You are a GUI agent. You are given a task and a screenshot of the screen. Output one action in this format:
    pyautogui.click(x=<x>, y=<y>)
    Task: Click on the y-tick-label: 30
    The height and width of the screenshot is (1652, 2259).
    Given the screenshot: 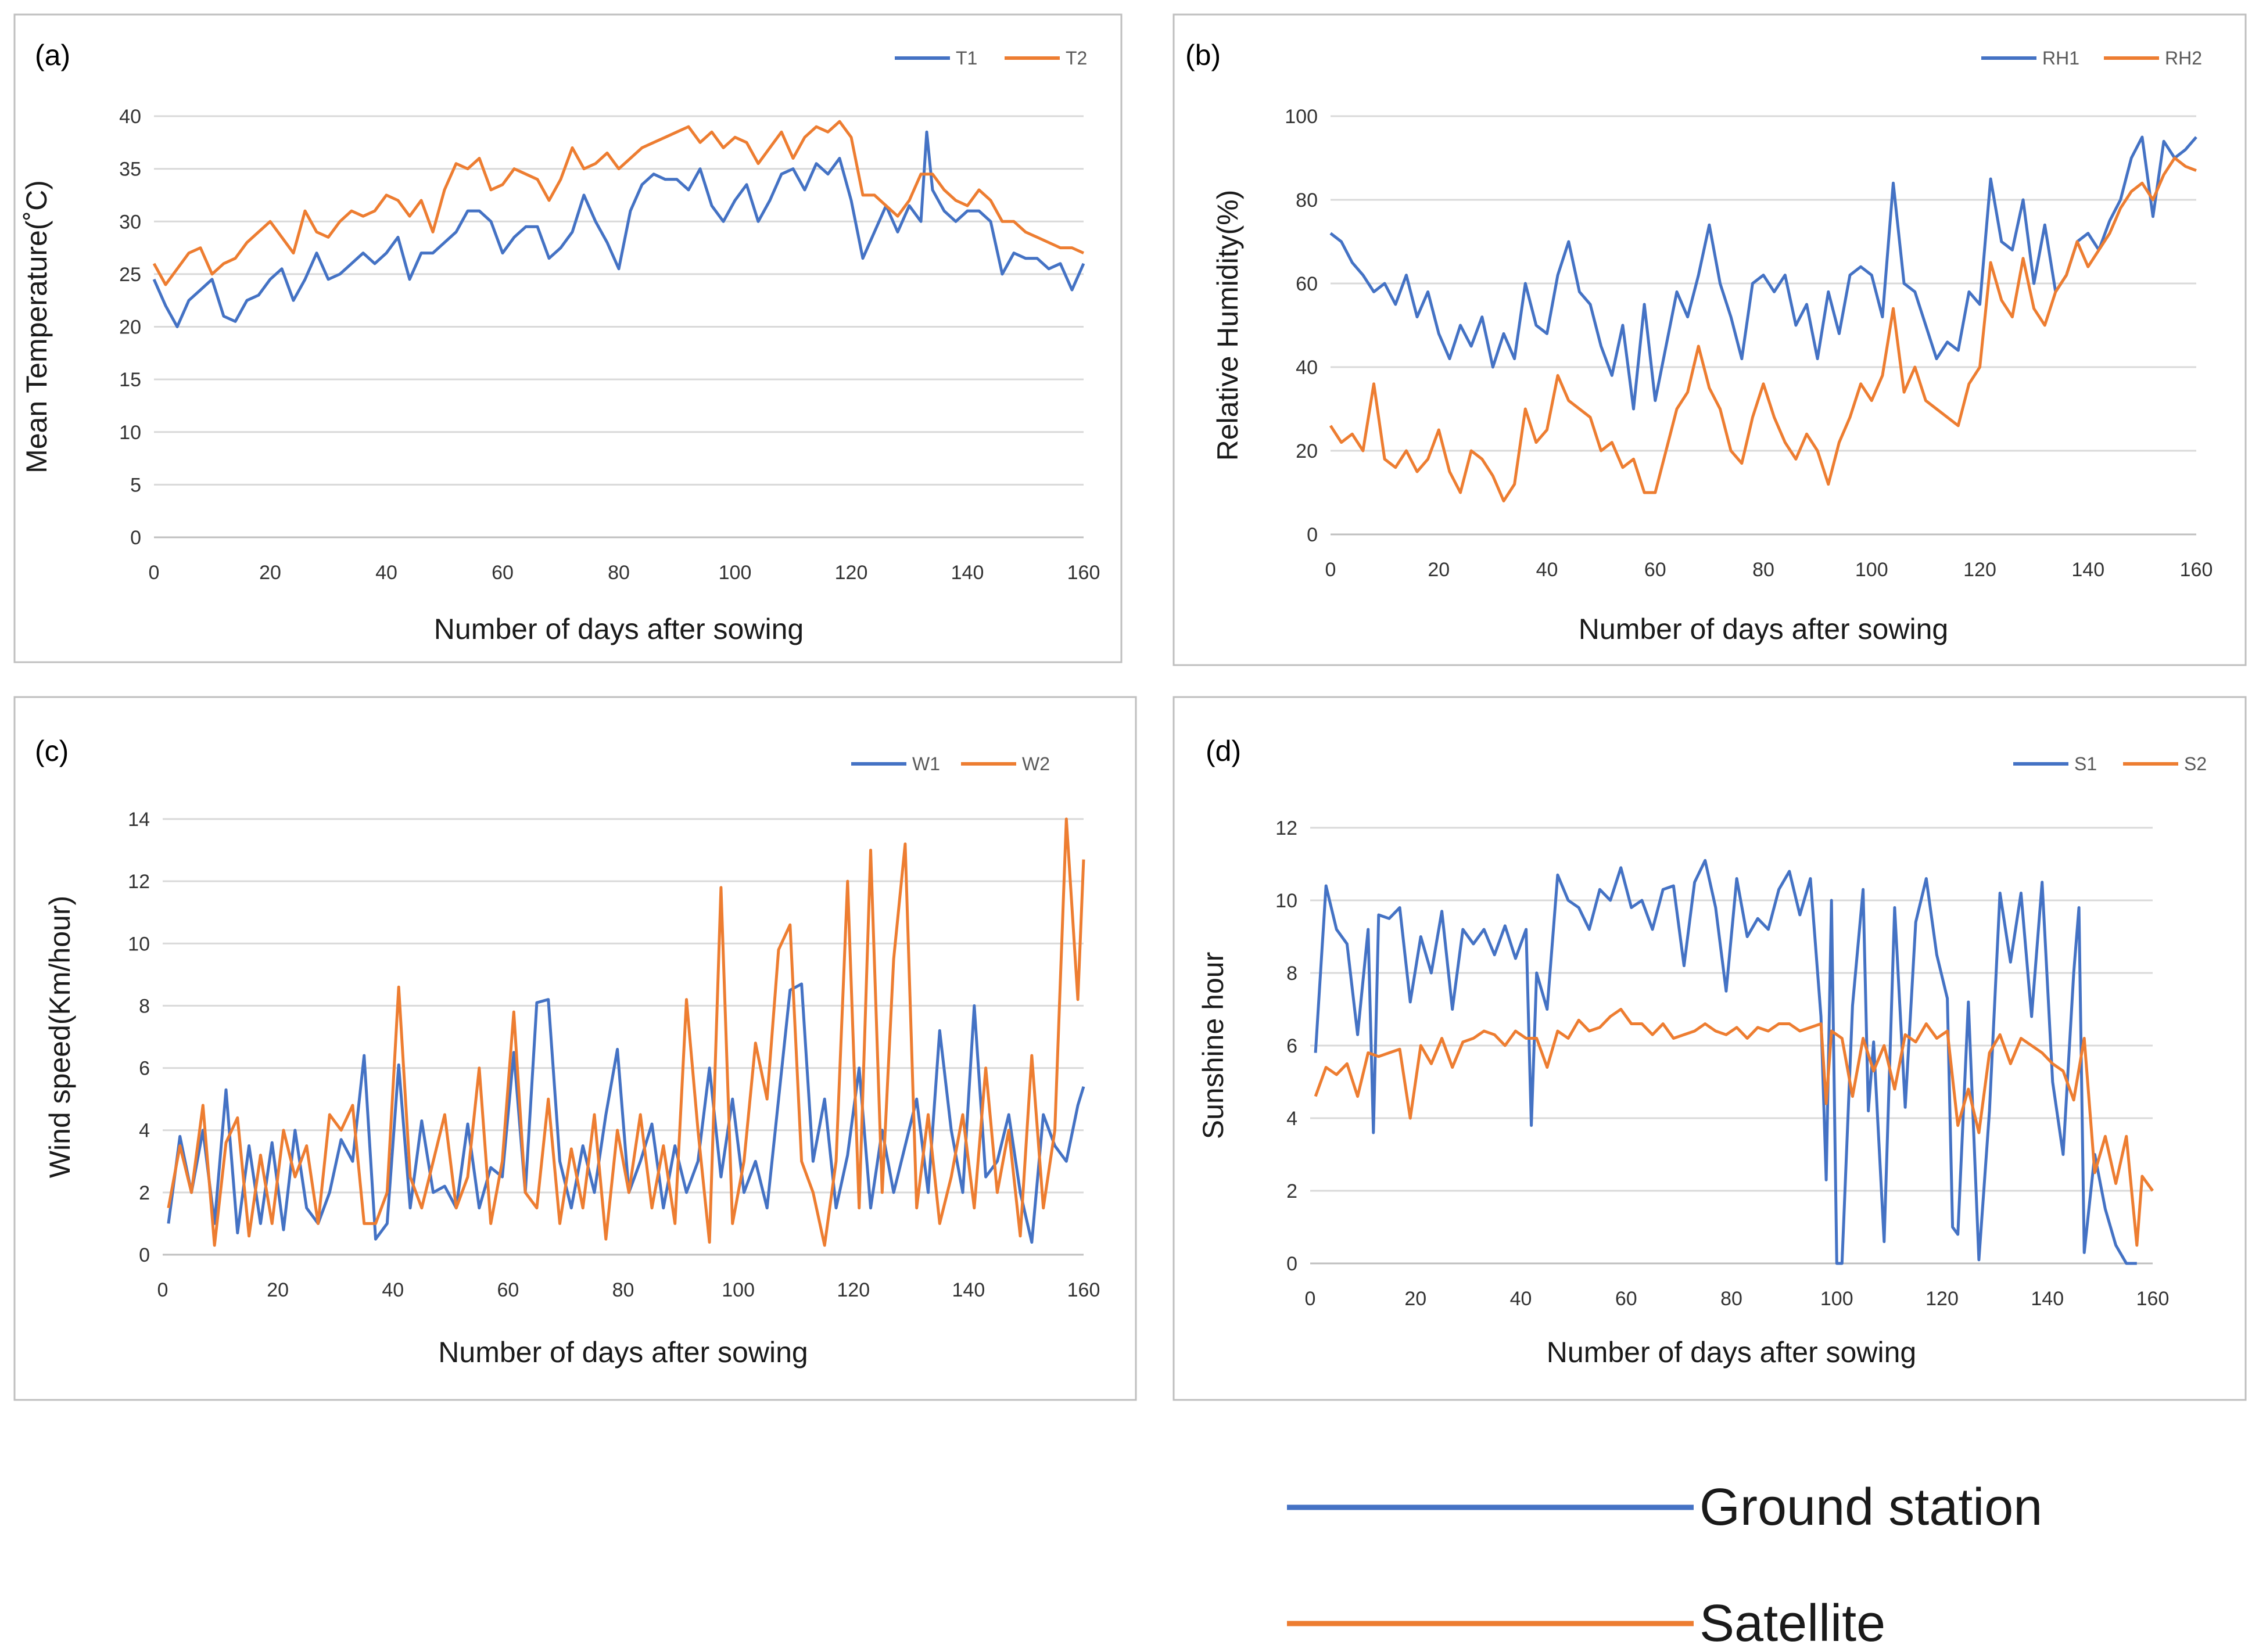 What is the action you would take?
    pyautogui.click(x=130, y=222)
    